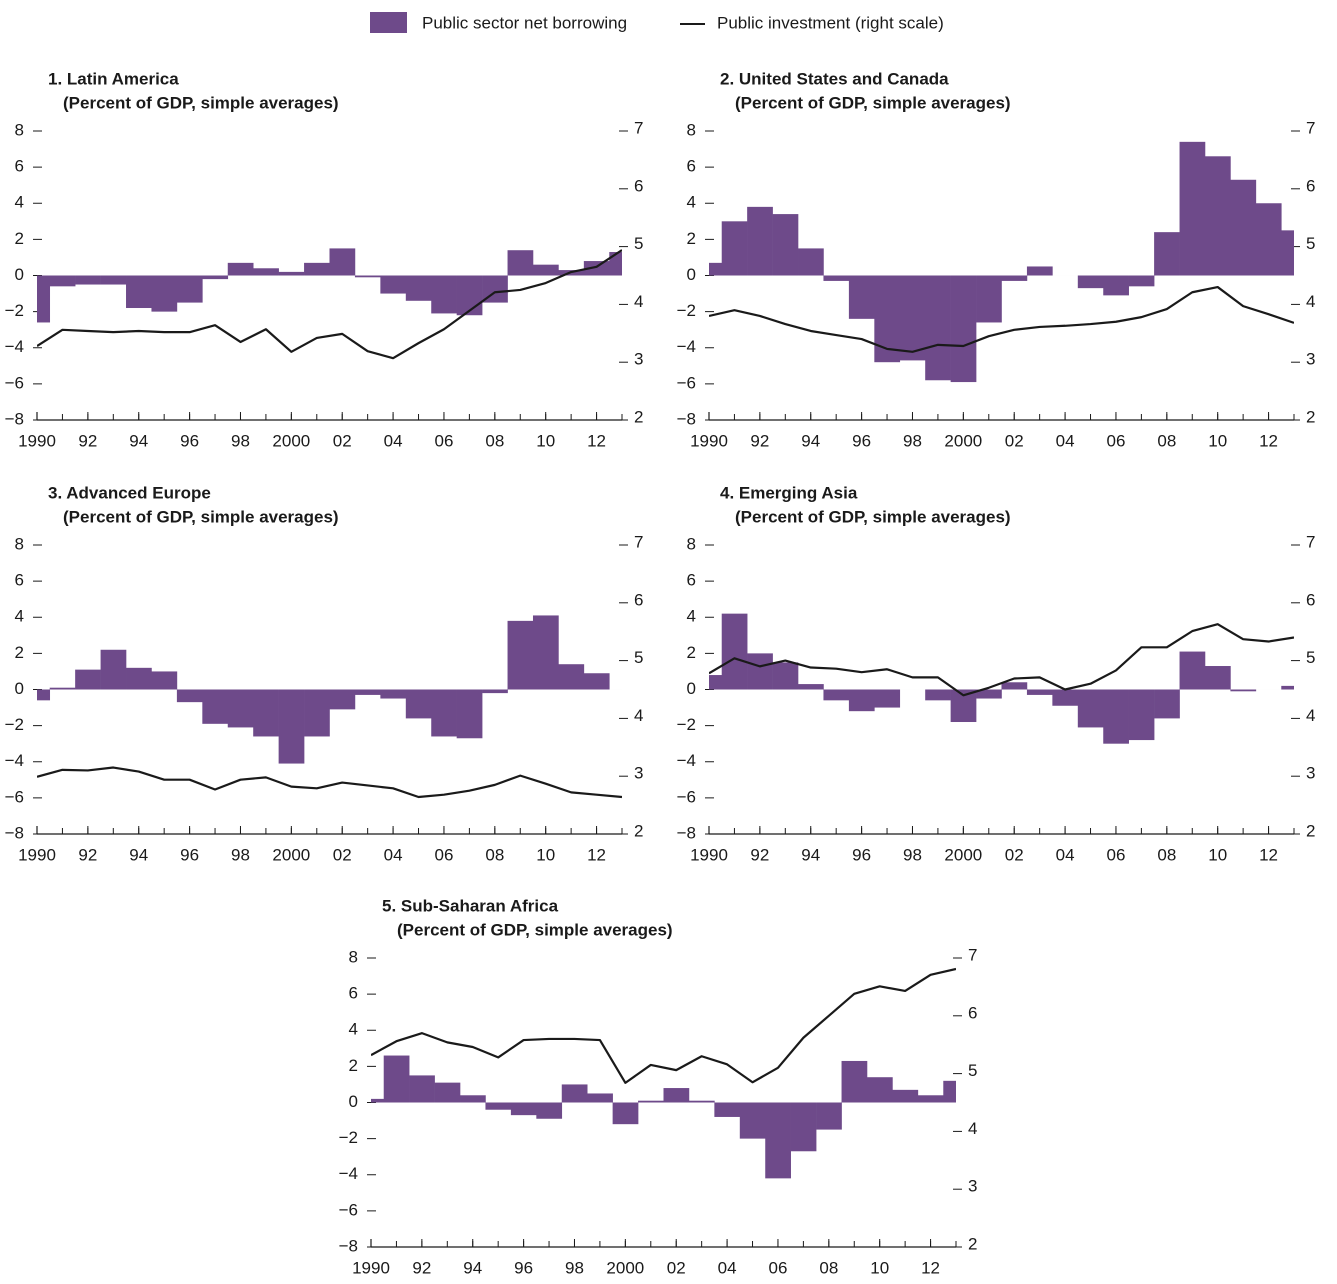 The height and width of the screenshot is (1284, 1337). I want to click on y-tick-label: 2, so click(19, 238).